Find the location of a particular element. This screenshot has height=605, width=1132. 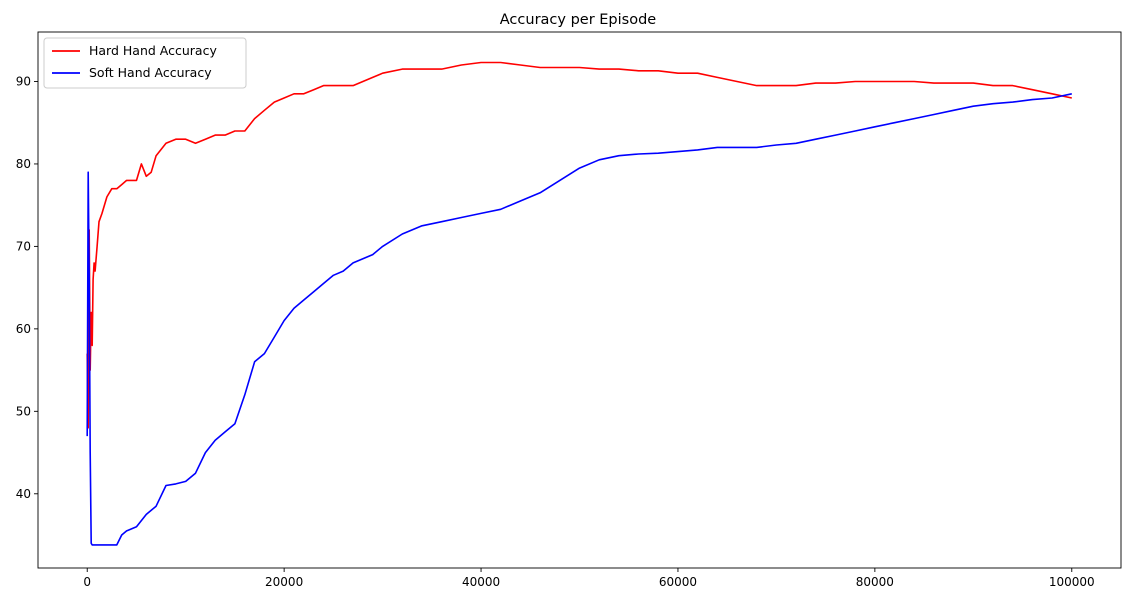

y-tick-label: 60 is located at coordinates (23, 329).